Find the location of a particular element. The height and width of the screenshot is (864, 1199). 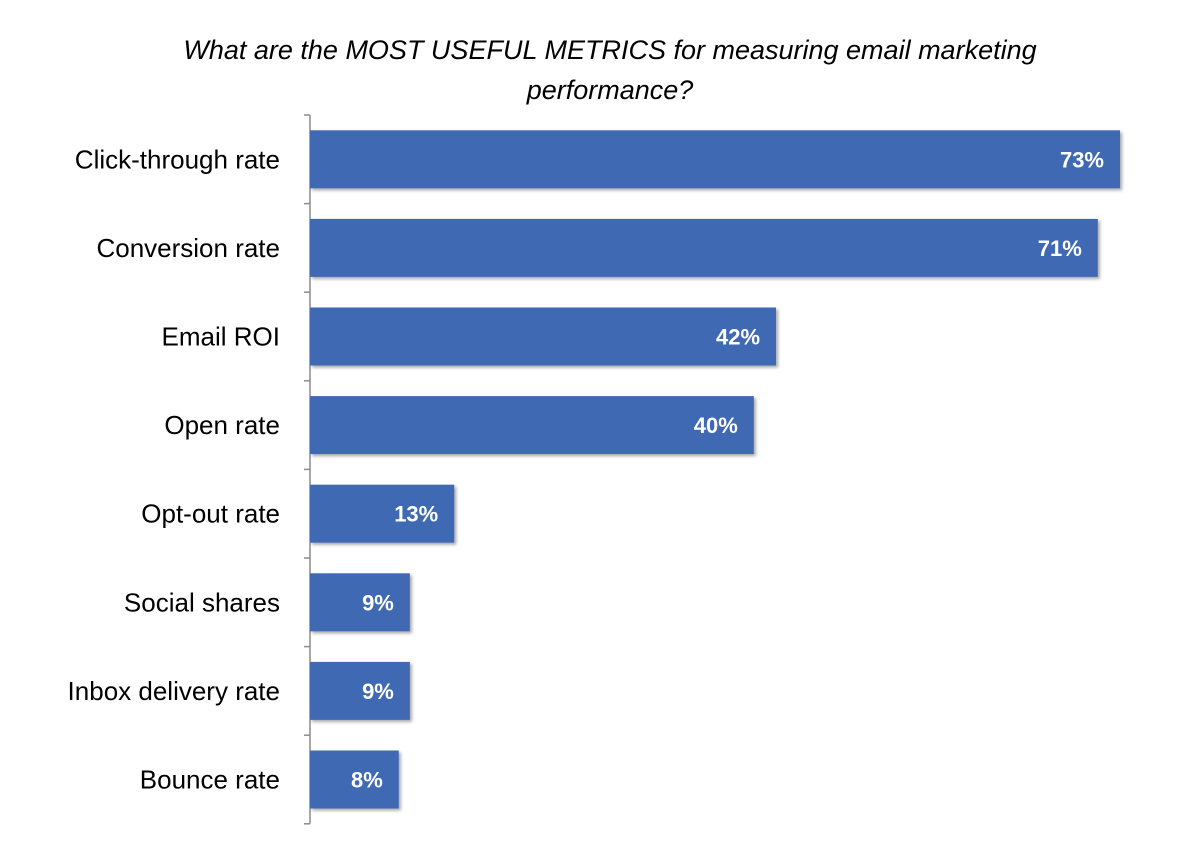

category-label: Opt-out rate is located at coordinates (210, 514).